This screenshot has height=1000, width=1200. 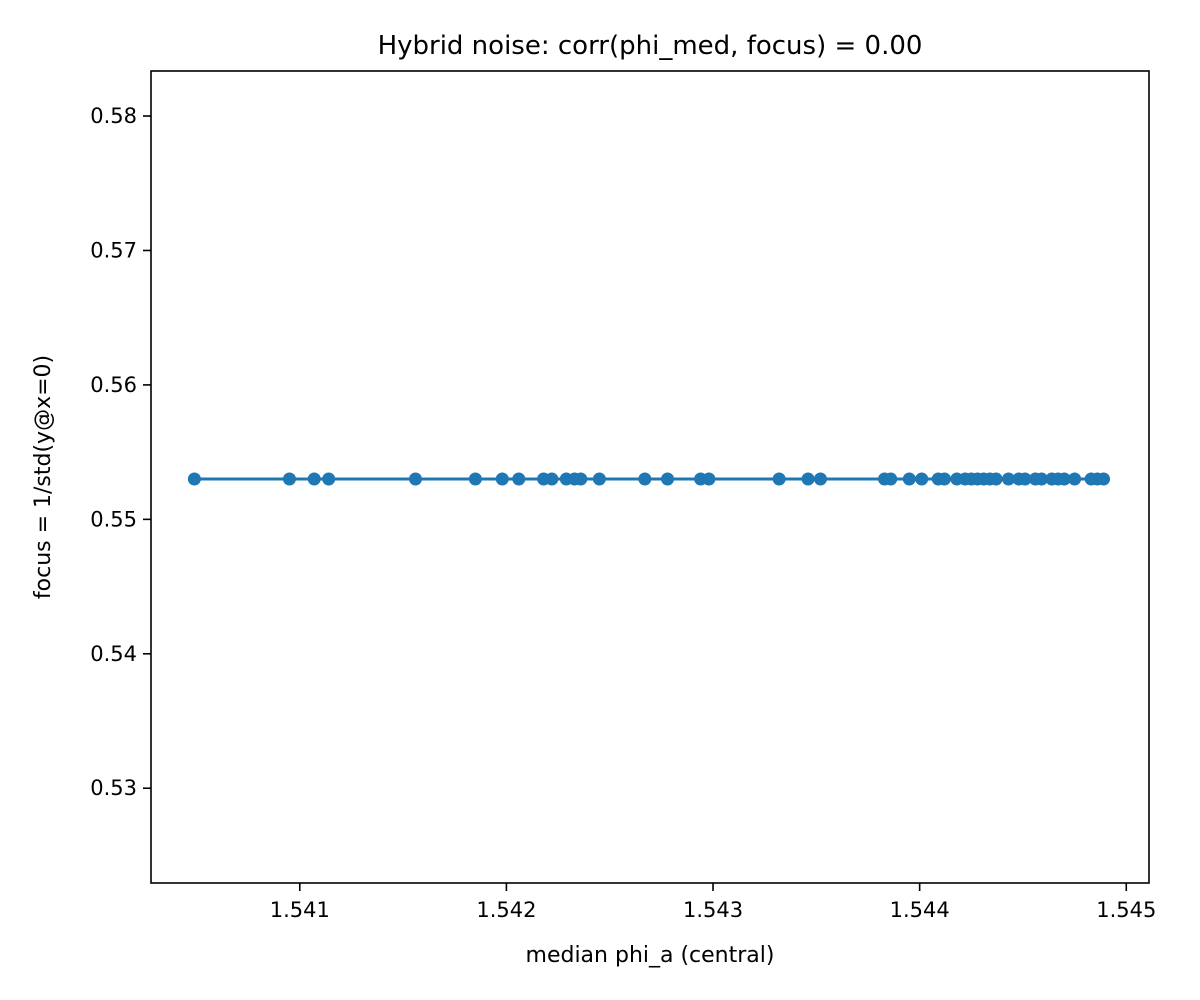 What do you see at coordinates (506, 910) in the screenshot?
I see `x-tick-label: 1.542` at bounding box center [506, 910].